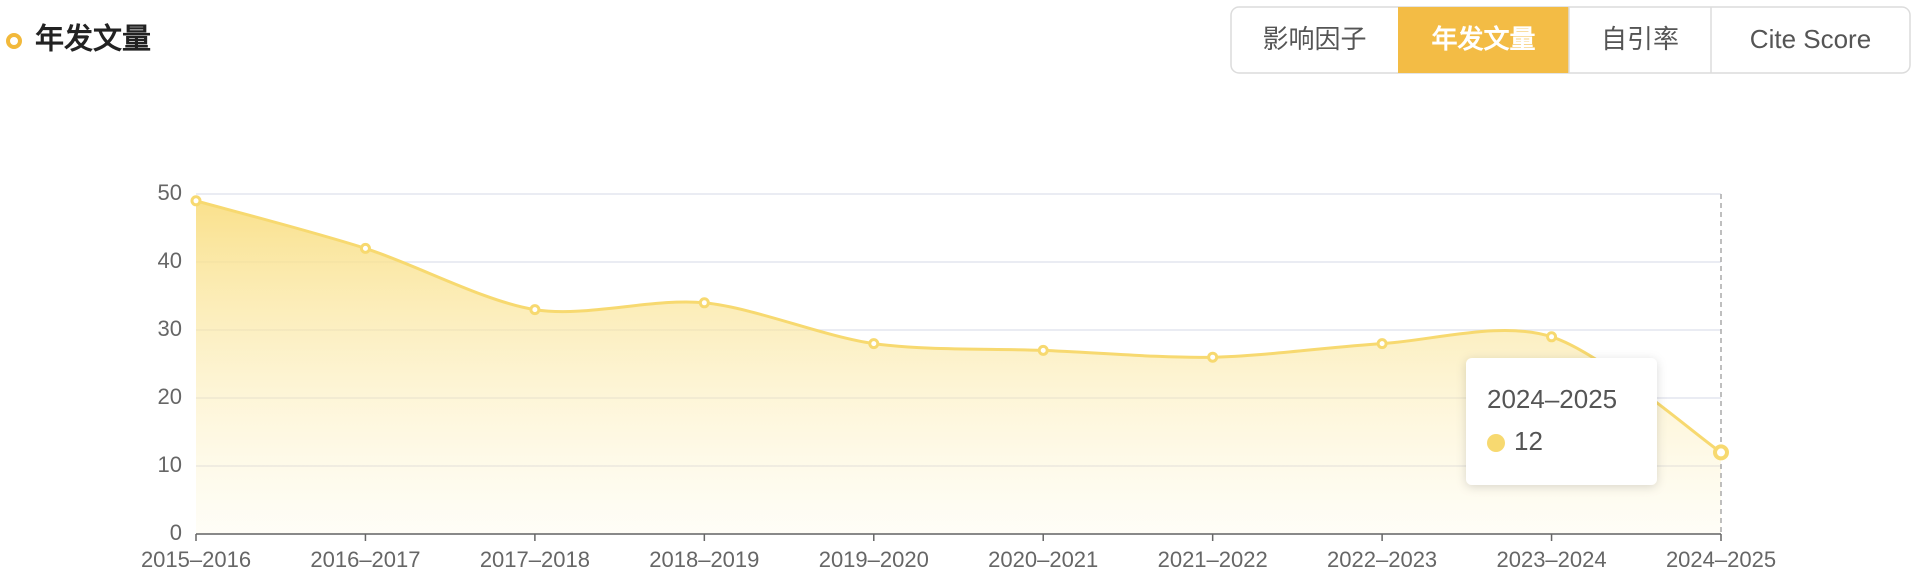  What do you see at coordinates (196, 559) in the screenshot?
I see `x-tick-label: 2015–2016` at bounding box center [196, 559].